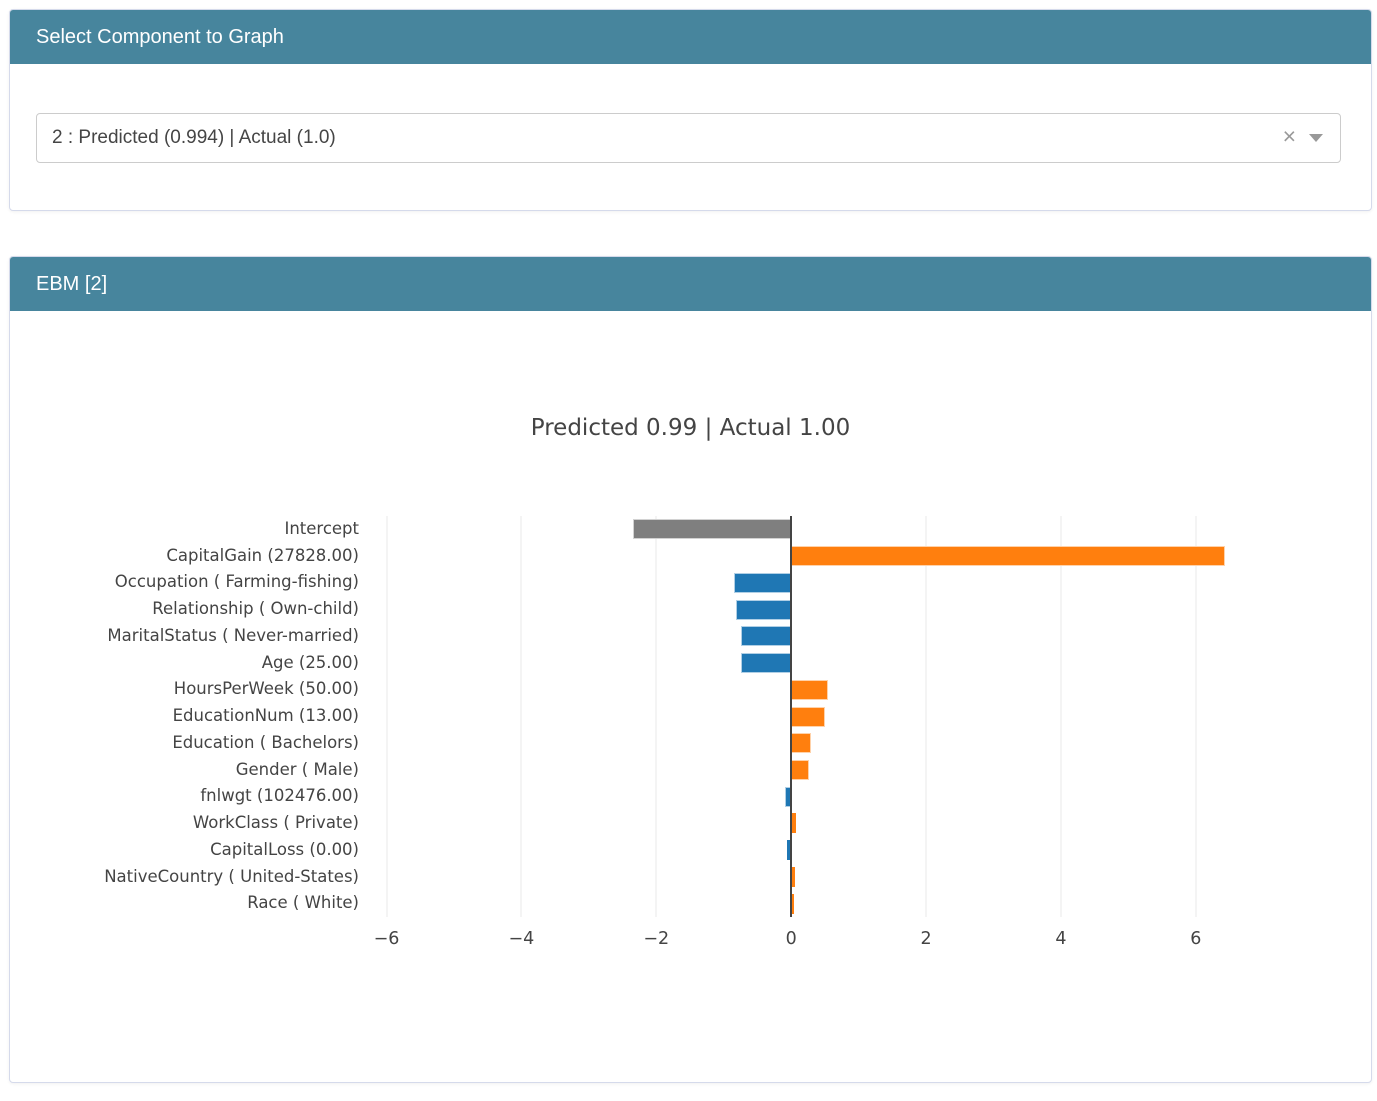  Describe the element at coordinates (690, 428) in the screenshot. I see `chart-title: Predicted 0.99 | Actual 1.00` at that location.